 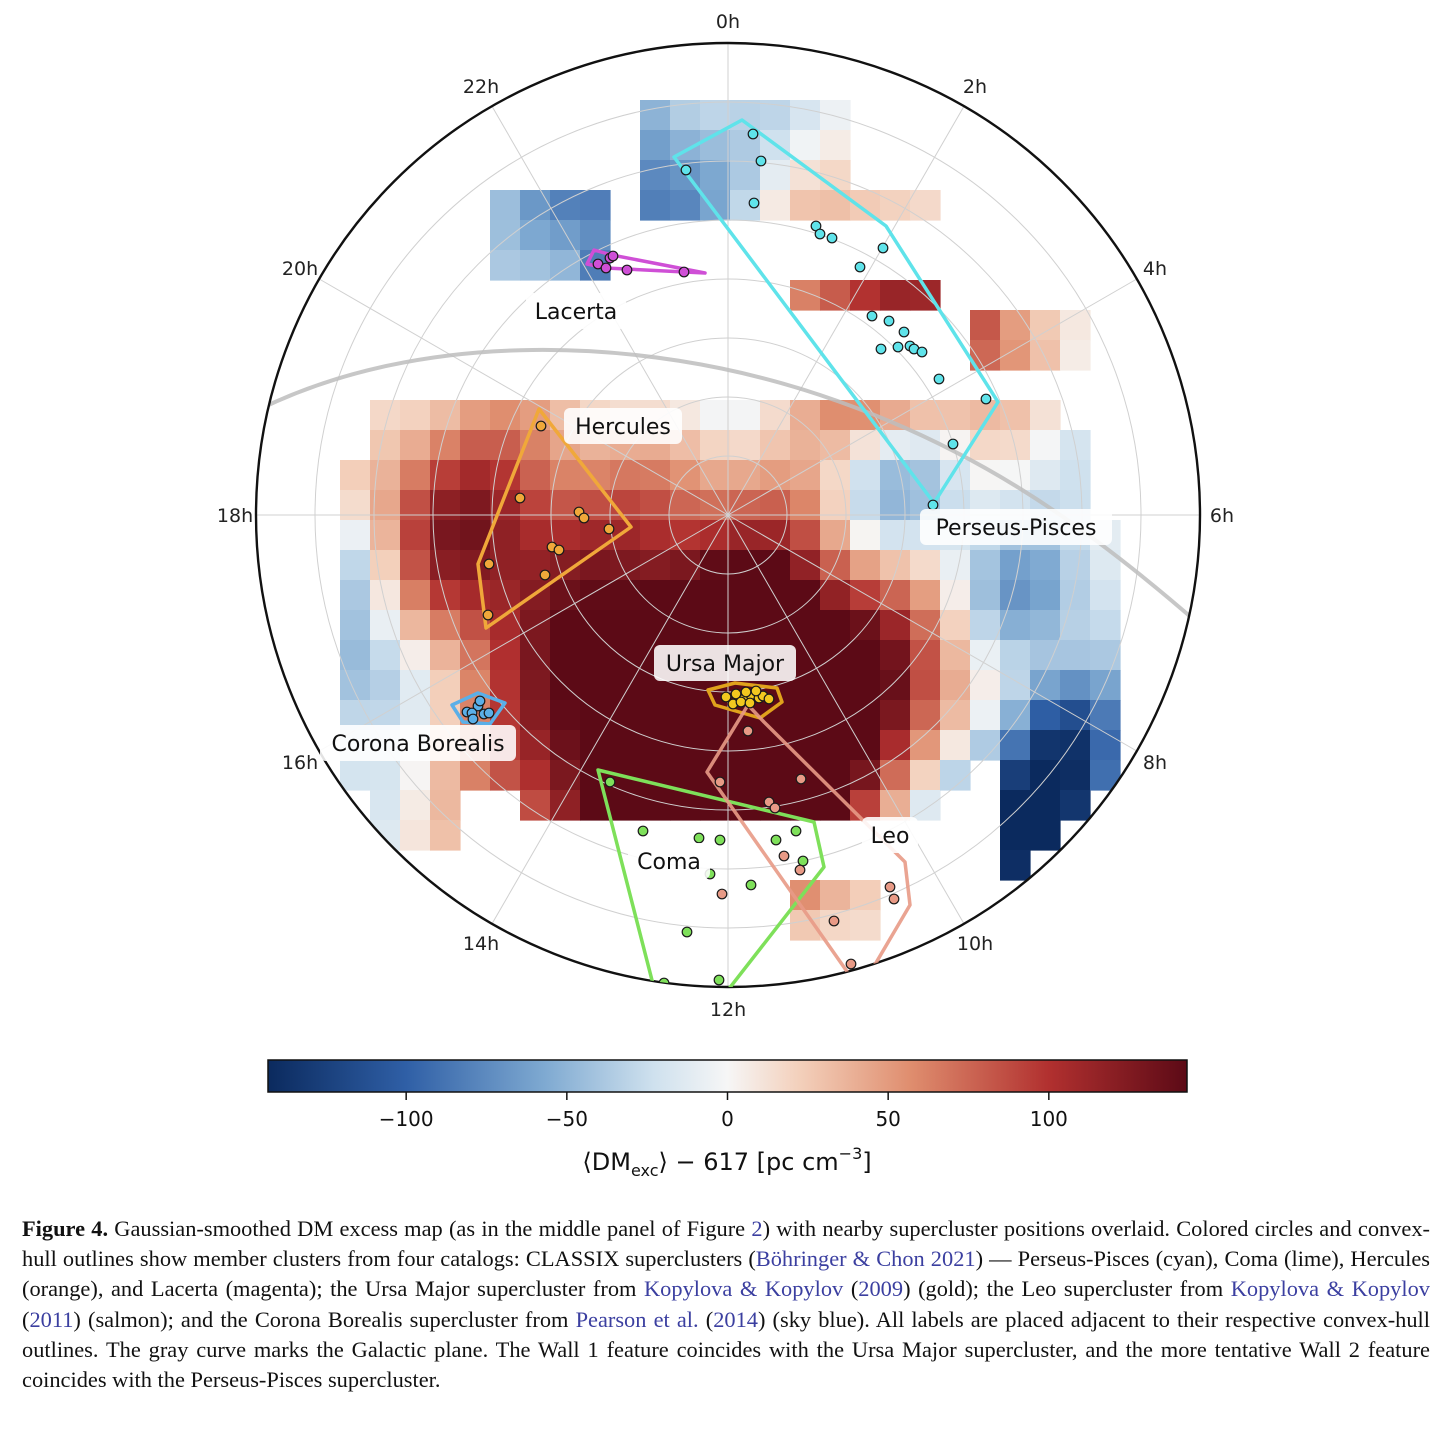 What do you see at coordinates (478, 708) in the screenshot?
I see `corona-borealis-hull` at bounding box center [478, 708].